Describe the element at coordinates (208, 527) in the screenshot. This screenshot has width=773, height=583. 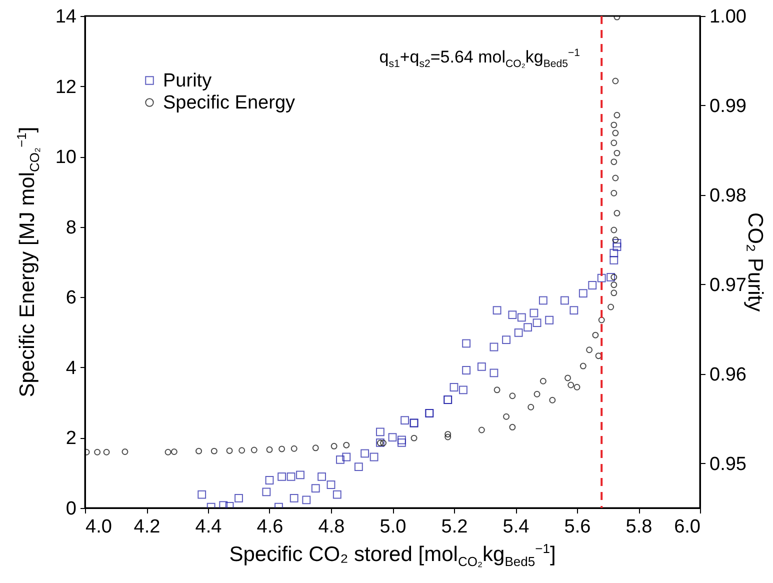
I see `x-tick-label: 4.4` at that location.